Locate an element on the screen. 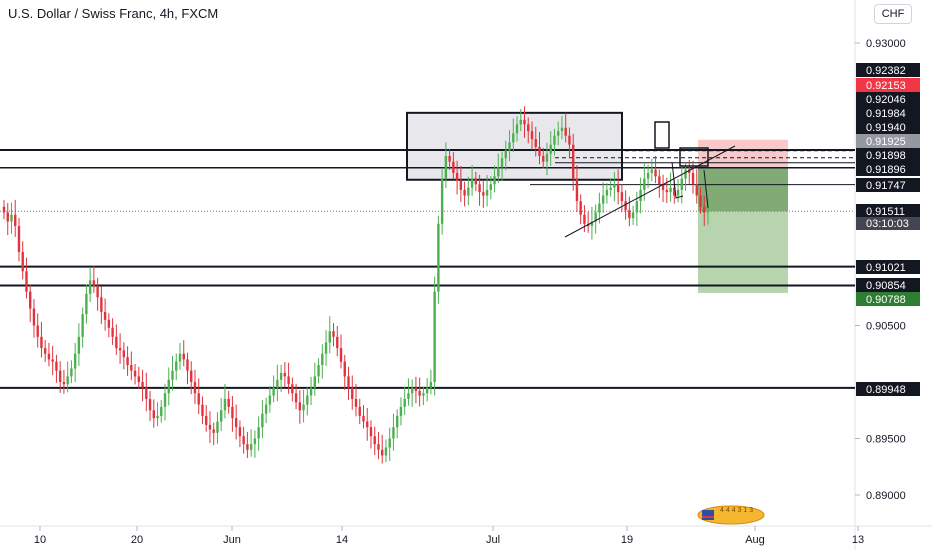  price-tag-label: 0.92153 is located at coordinates (886, 86).